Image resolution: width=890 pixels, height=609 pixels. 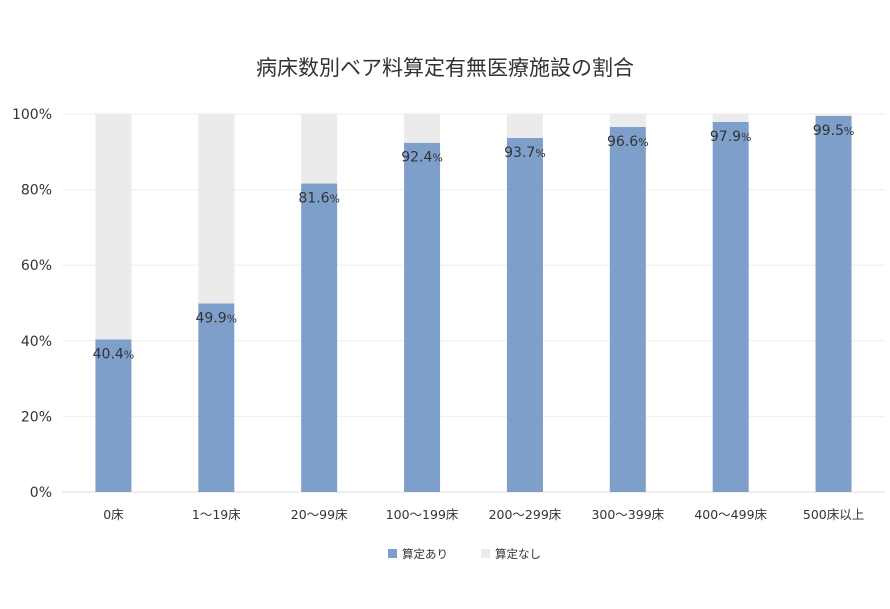 I want to click on x-tick-label: 200〜299床, so click(x=525, y=514).